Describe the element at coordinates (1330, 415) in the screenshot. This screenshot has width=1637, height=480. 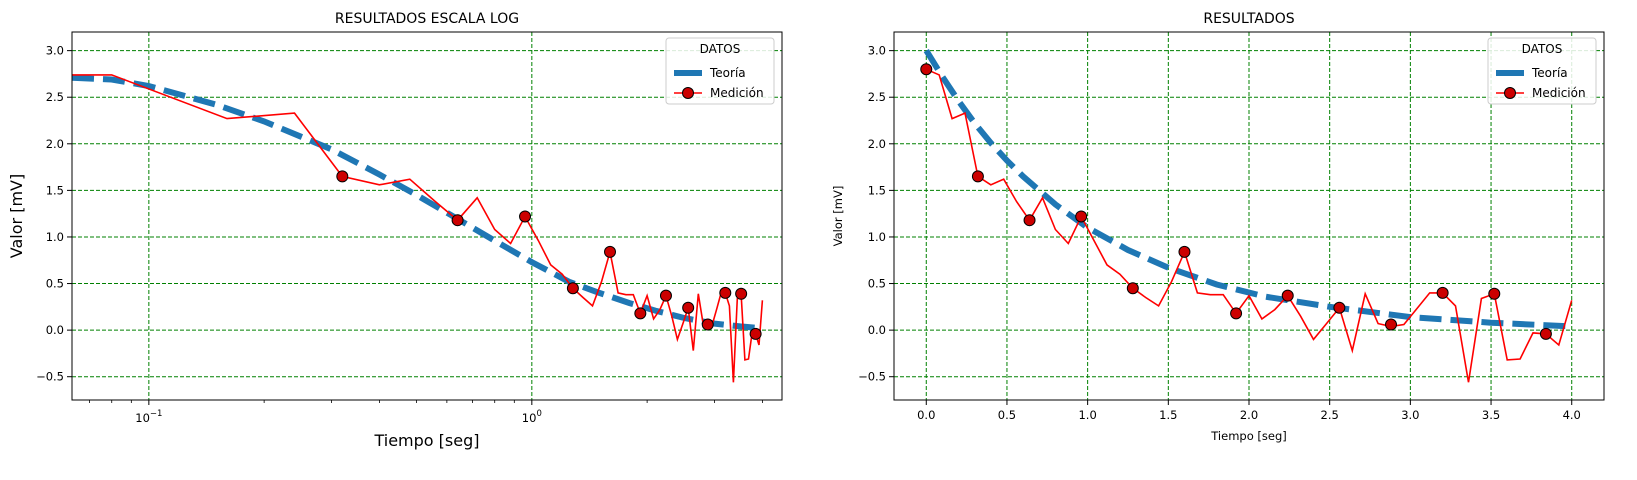
I see `x-tick-label: 2.5` at that location.